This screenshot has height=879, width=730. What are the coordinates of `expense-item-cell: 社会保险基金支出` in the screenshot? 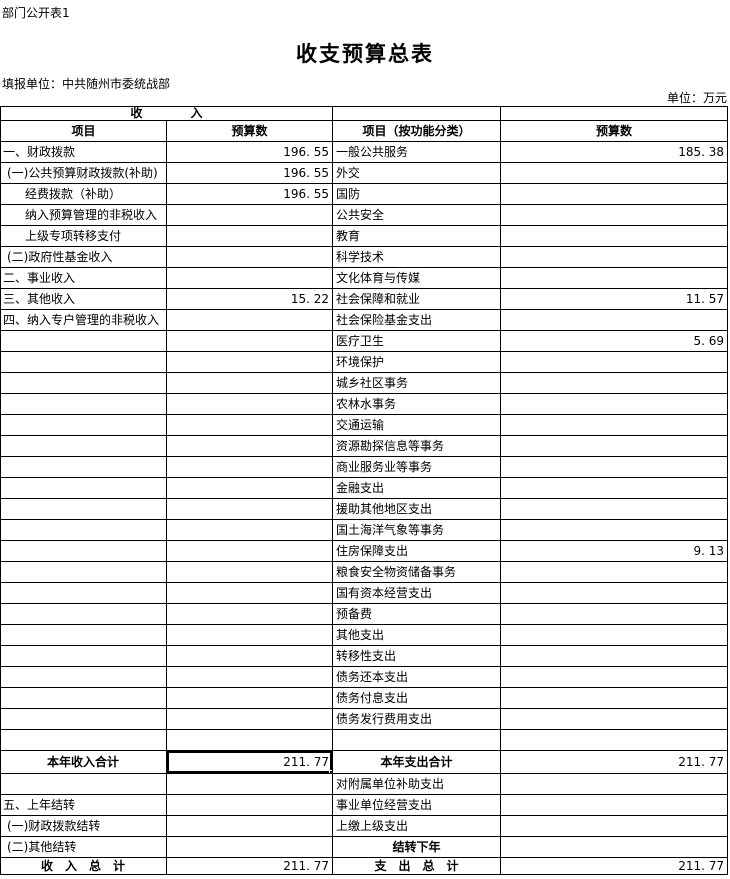 It's located at (417, 320).